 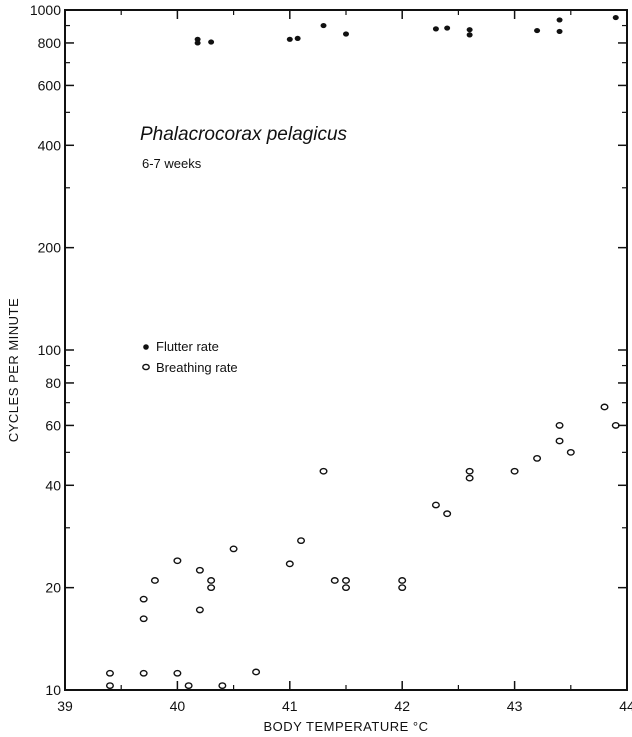 What do you see at coordinates (197, 367) in the screenshot?
I see `legend-label-breathing: Breathing rate` at bounding box center [197, 367].